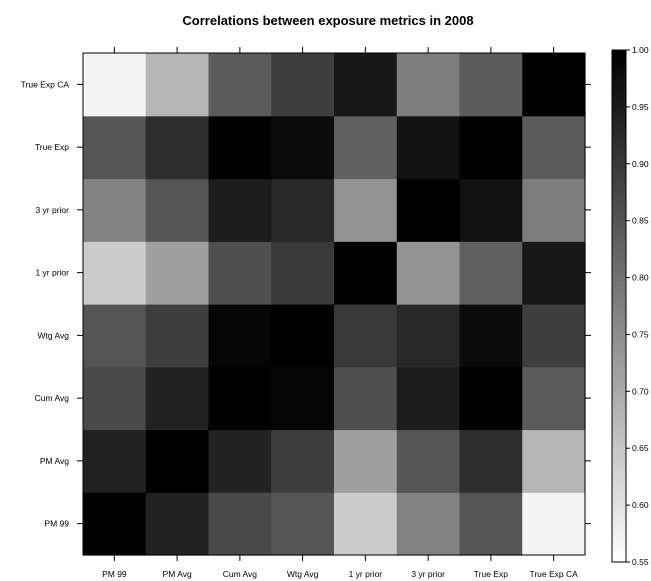 This screenshot has width=651, height=581. I want to click on y-tick-label: True Exp, so click(52, 147).